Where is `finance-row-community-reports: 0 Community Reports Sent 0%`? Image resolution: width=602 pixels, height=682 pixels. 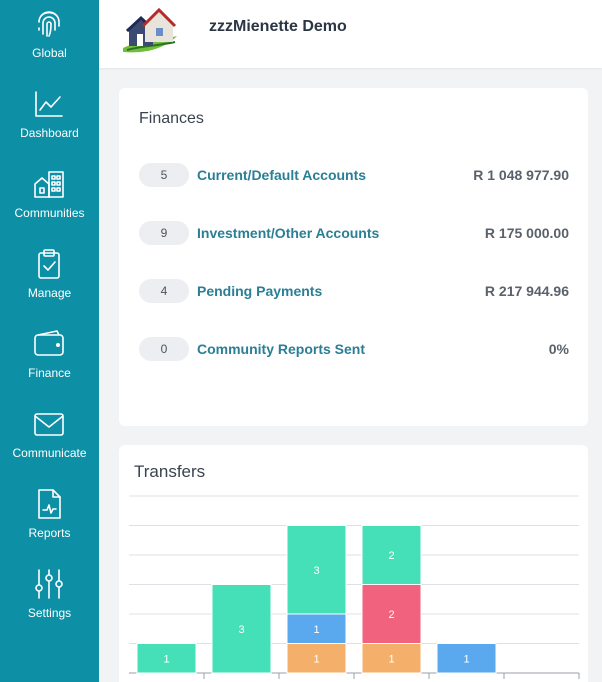
finance-row-community-reports: 0 Community Reports Sent 0% is located at coordinates (354, 350).